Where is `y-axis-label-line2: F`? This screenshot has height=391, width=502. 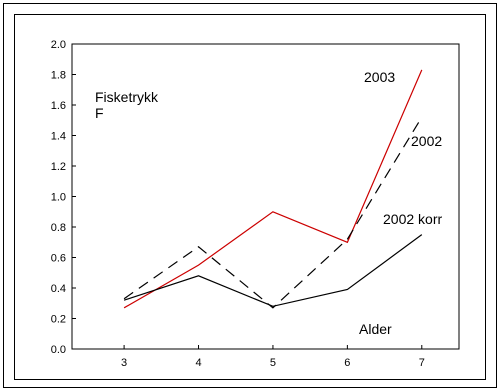
y-axis-label-line2: F is located at coordinates (99, 113).